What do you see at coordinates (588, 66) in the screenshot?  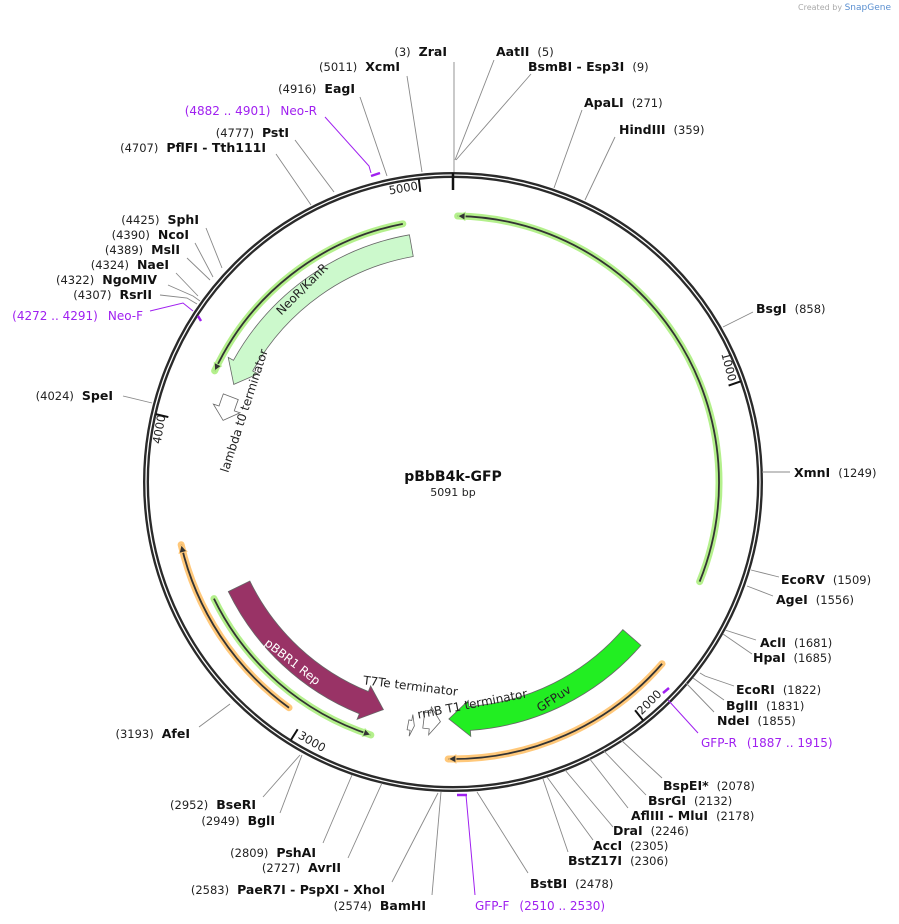 I see `svg-text:BsmBI - Esp3I(9): BsmBI - Esp3I (9)` at bounding box center [588, 66].